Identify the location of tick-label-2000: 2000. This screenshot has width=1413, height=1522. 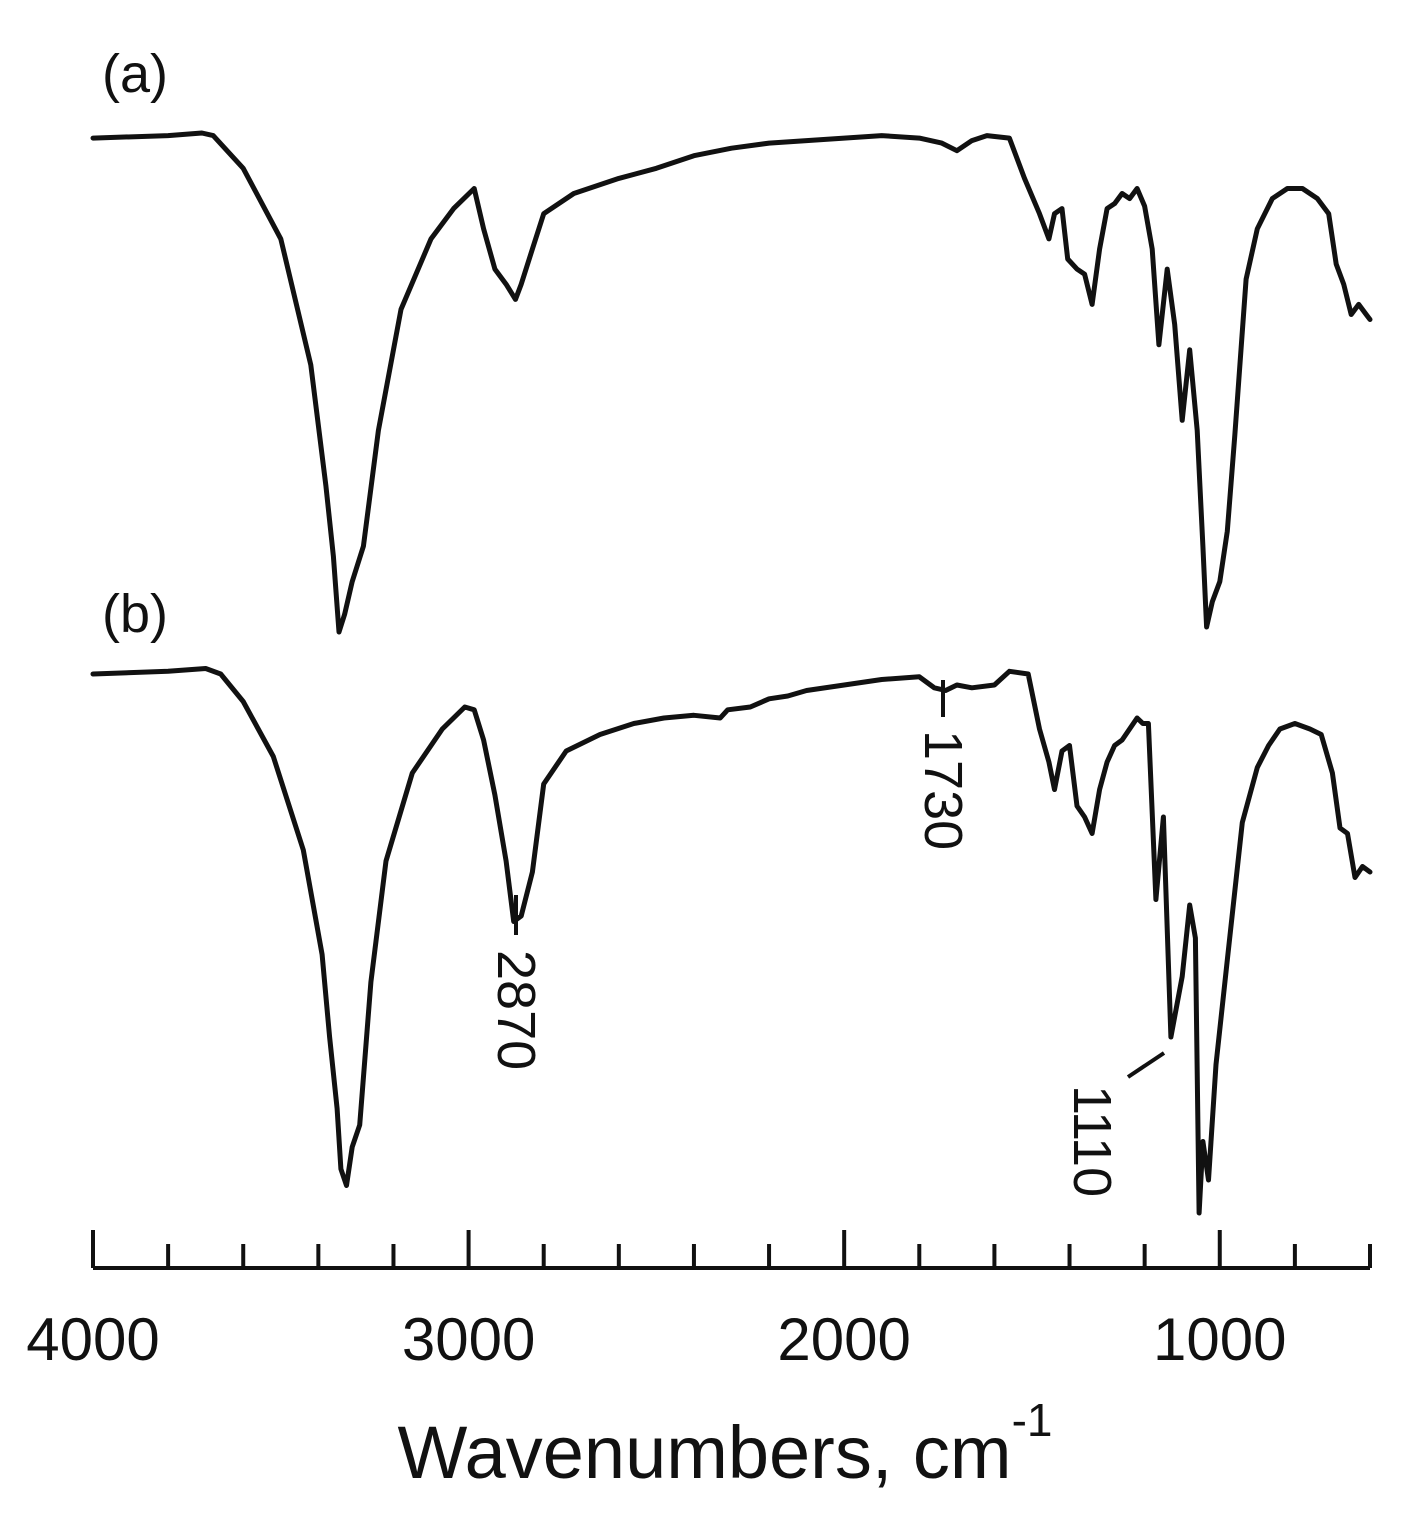
(843, 1339).